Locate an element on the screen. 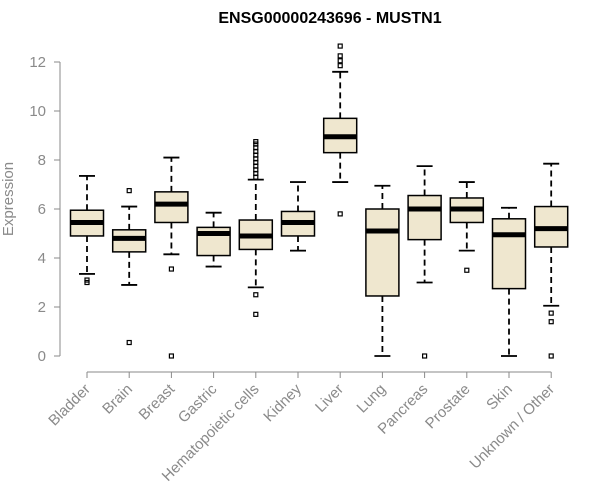  x-tick-label: Skin is located at coordinates (499, 397).